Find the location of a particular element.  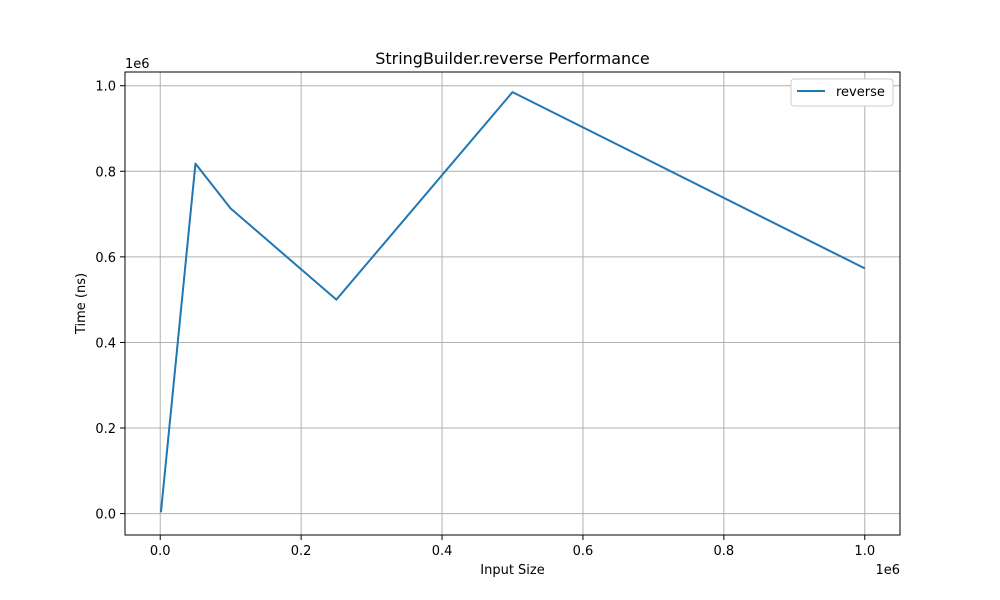

chart-title: StringBuilder.reverse Performance is located at coordinates (512, 58).